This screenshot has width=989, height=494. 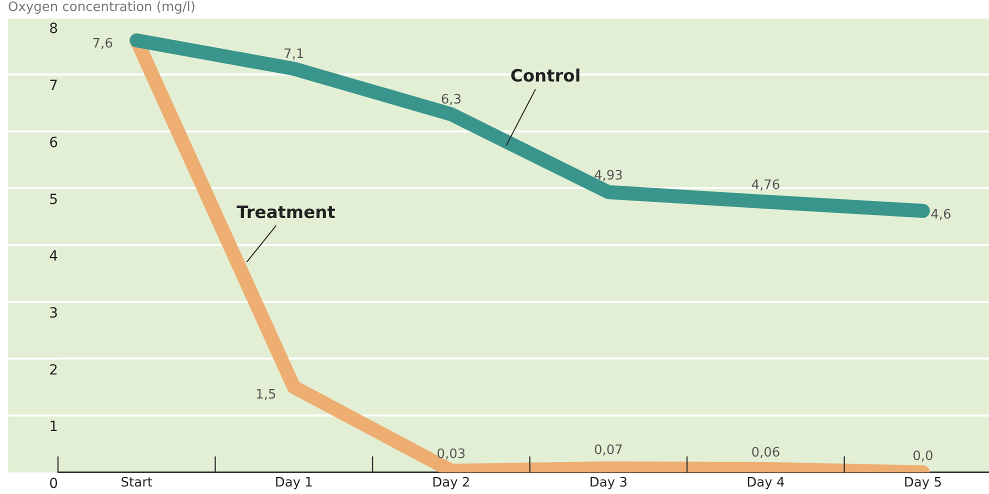 What do you see at coordinates (53, 484) in the screenshot?
I see `y-tick-label: 0` at bounding box center [53, 484].